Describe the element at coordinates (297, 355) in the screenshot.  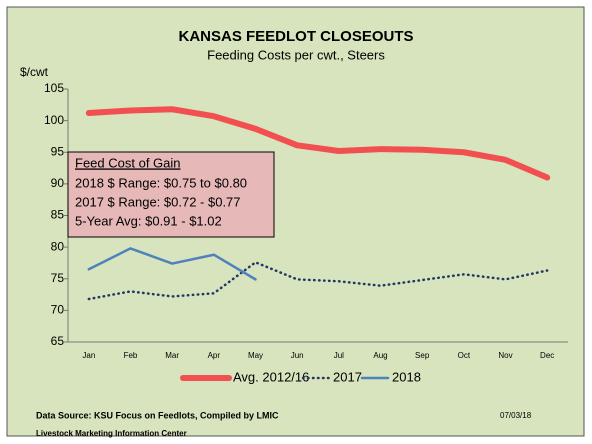
I see `x-tick-label: Jun` at that location.